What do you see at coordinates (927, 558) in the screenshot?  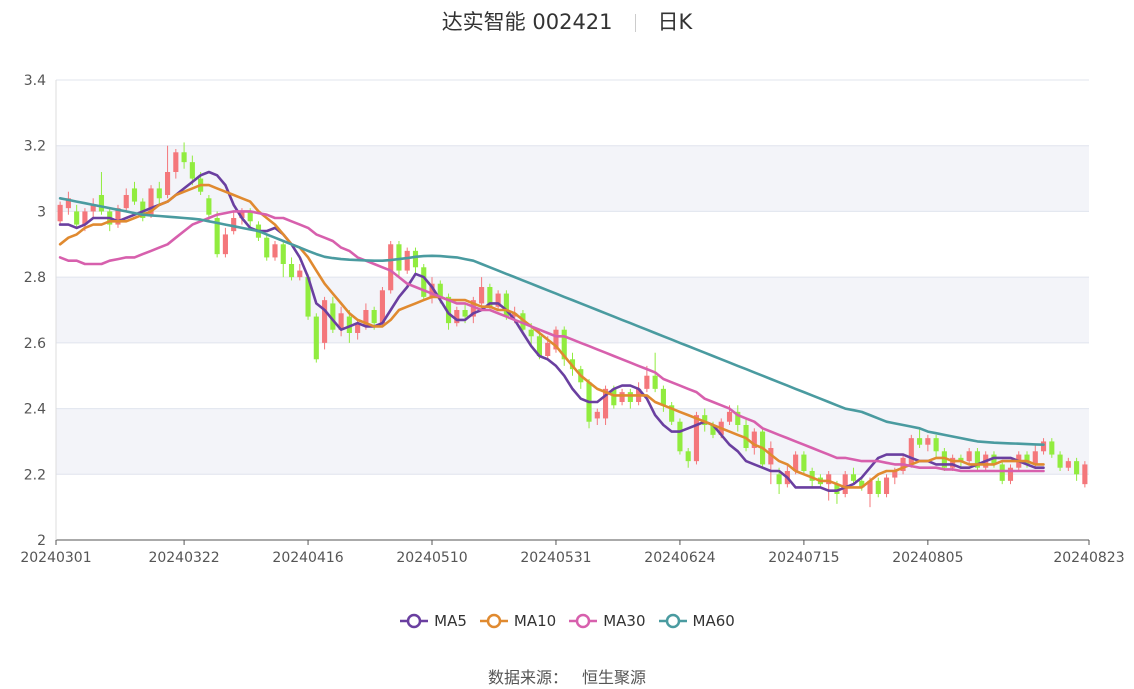 I see `x-tick-label: 20240805` at bounding box center [927, 558].